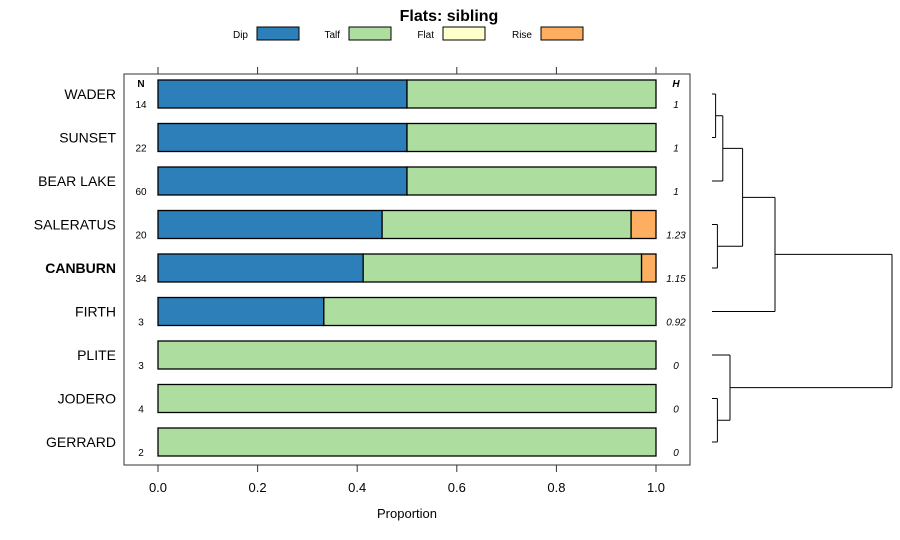  What do you see at coordinates (370, 33) in the screenshot?
I see `legend-swatch-talf` at bounding box center [370, 33].